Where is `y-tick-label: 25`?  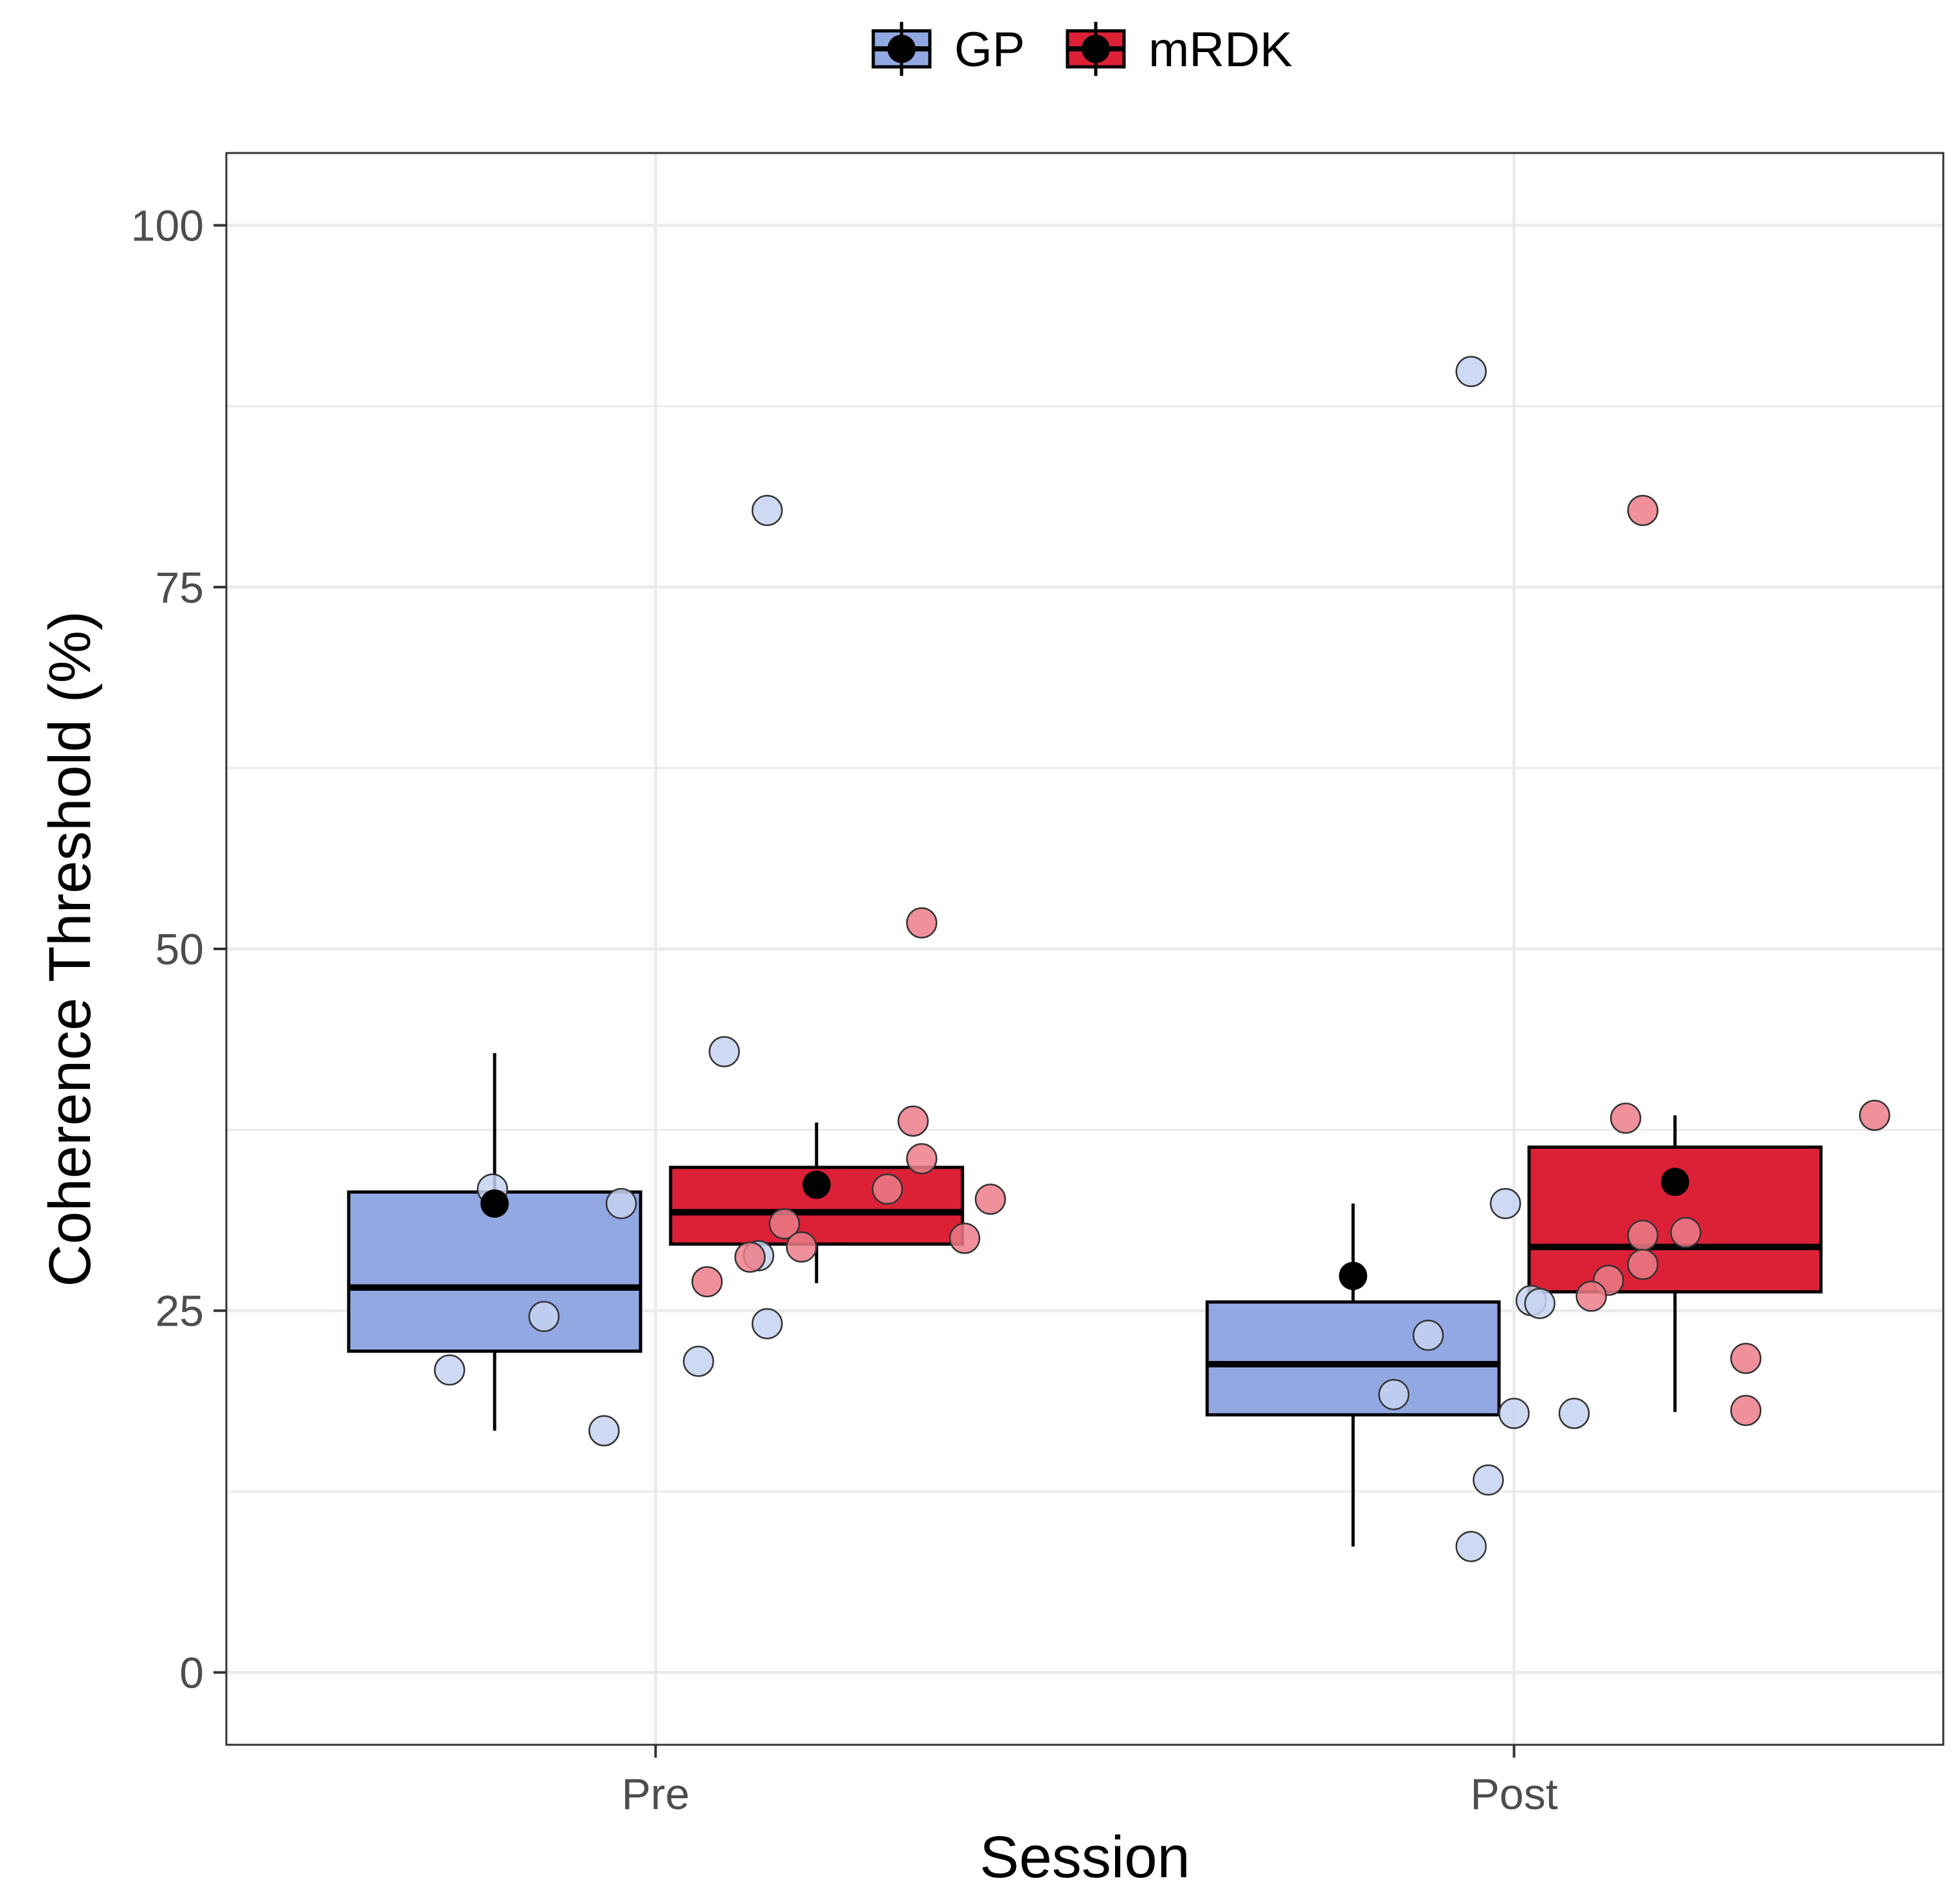
y-tick-label: 25 is located at coordinates (179, 1311).